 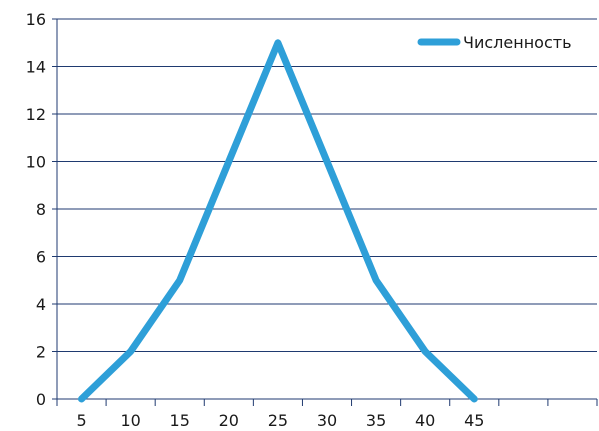 I want to click on x-tick-label-30: 30, so click(x=327, y=419).